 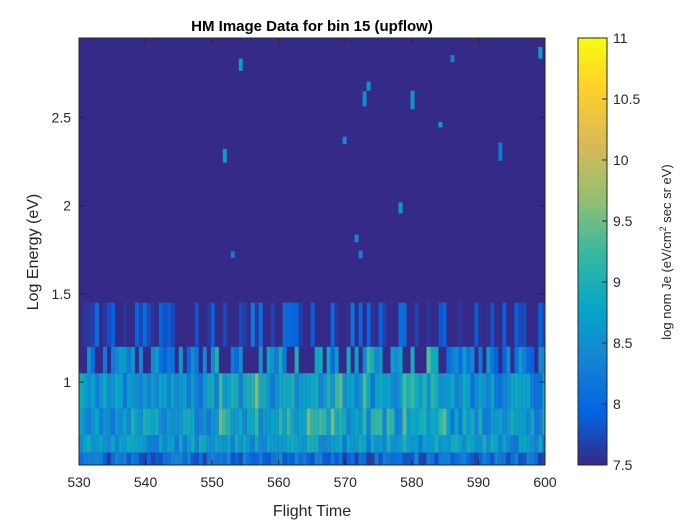 I want to click on colorbar-tick-label: 9.5, so click(x=623, y=221).